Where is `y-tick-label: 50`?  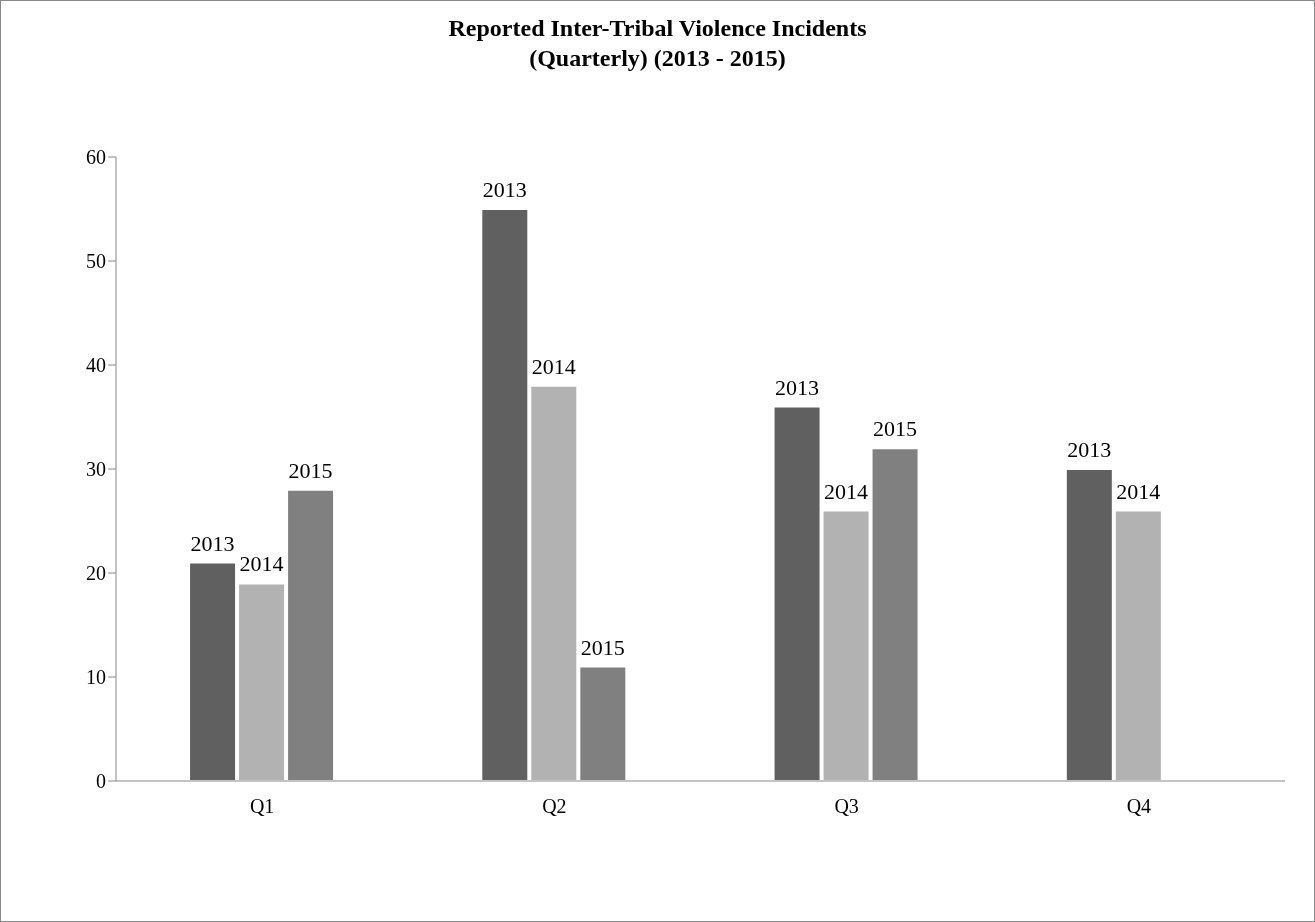 y-tick-label: 50 is located at coordinates (96, 261).